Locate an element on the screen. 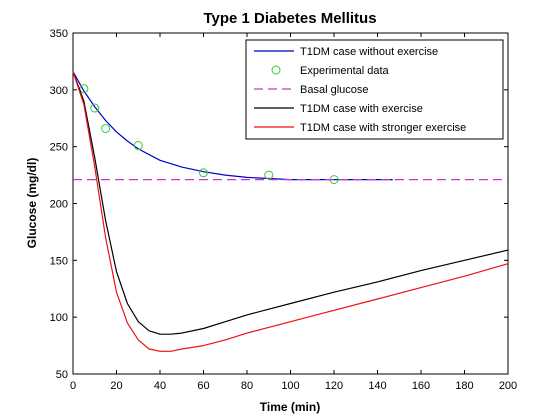 The image size is (560, 420). chart-title: Type 1 Diabetes Mellitus is located at coordinates (289, 18).